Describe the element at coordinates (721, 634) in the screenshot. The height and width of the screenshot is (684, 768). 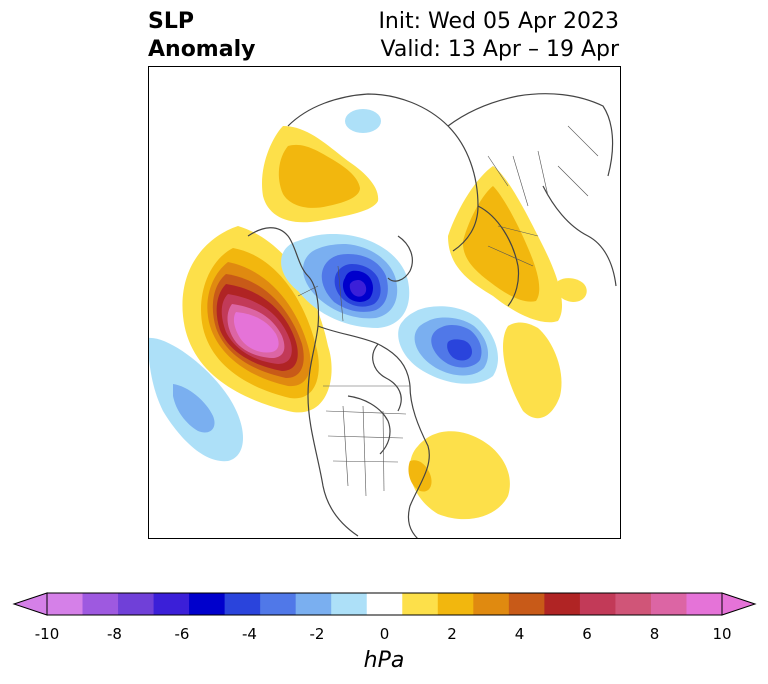
I see `colorbar-tick-label: 10` at that location.